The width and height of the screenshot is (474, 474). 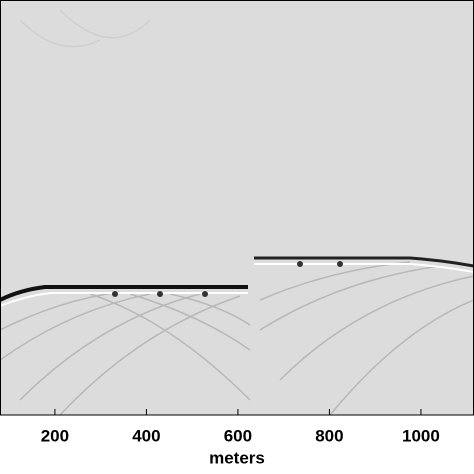 I want to click on diffraction-left, so click(x=120, y=353).